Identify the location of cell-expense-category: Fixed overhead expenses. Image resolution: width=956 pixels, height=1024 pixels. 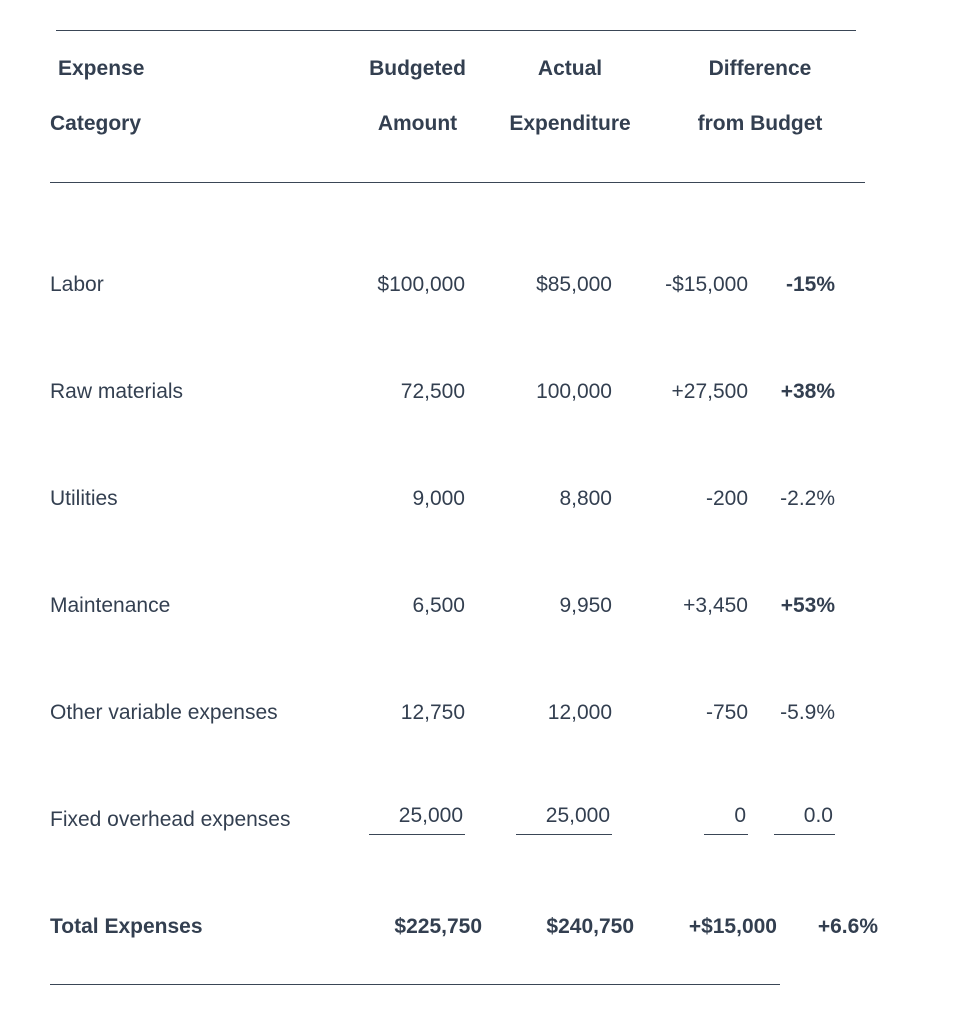
(170, 819).